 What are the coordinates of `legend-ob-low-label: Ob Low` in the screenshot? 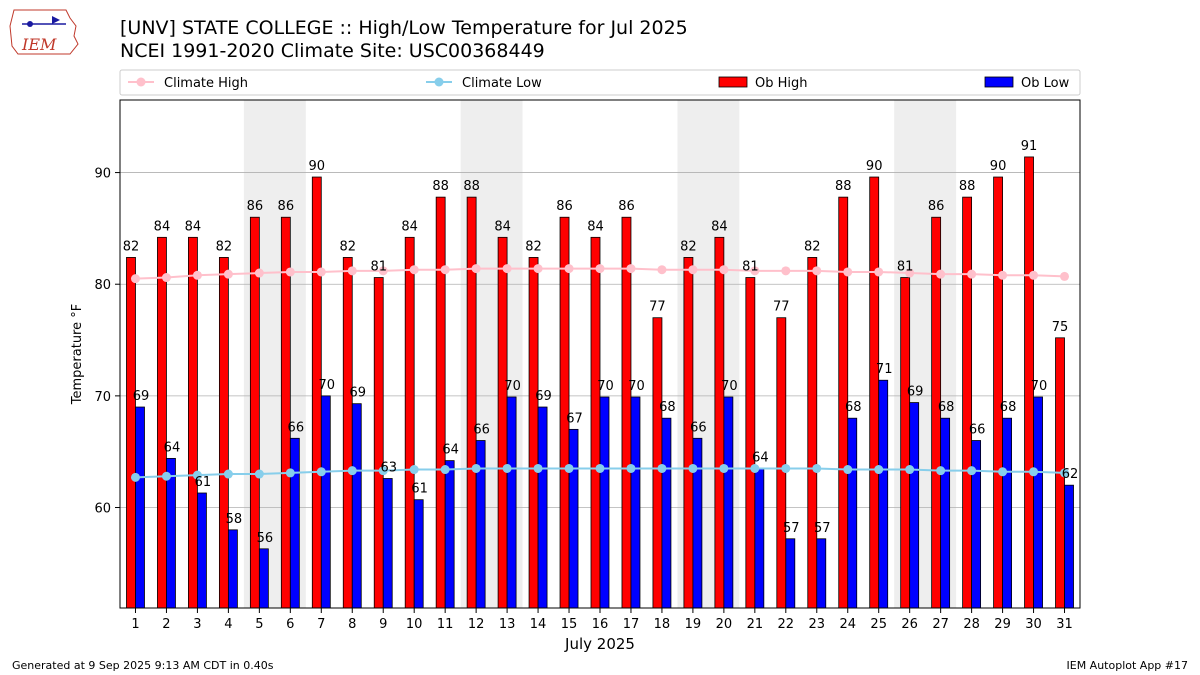 It's located at (1045, 83).